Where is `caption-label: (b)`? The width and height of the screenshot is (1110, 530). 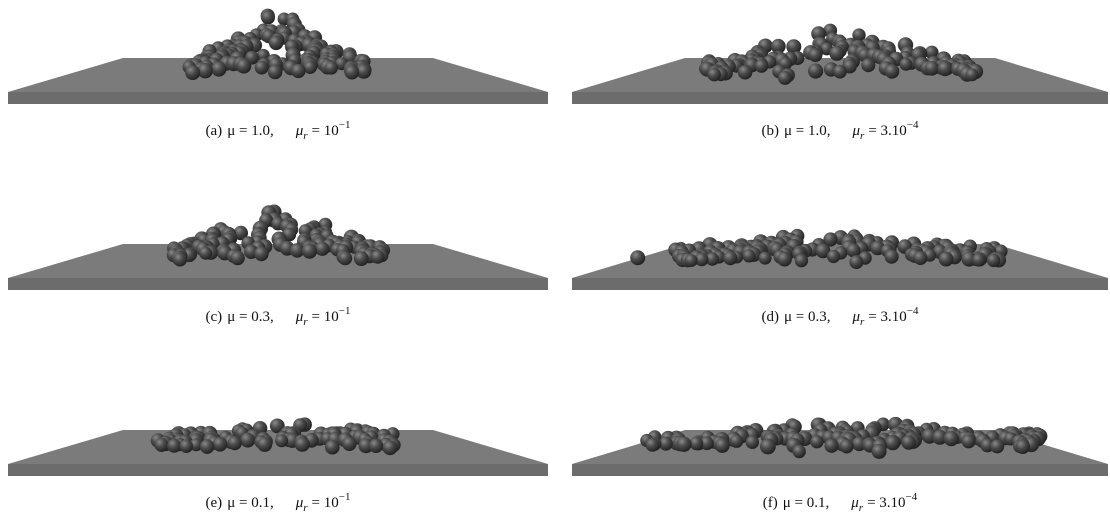
caption-label: (b) is located at coordinates (770, 131).